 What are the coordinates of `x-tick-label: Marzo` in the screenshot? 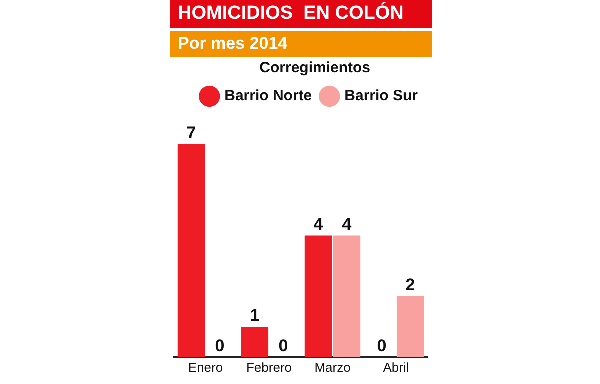 It's located at (332, 367).